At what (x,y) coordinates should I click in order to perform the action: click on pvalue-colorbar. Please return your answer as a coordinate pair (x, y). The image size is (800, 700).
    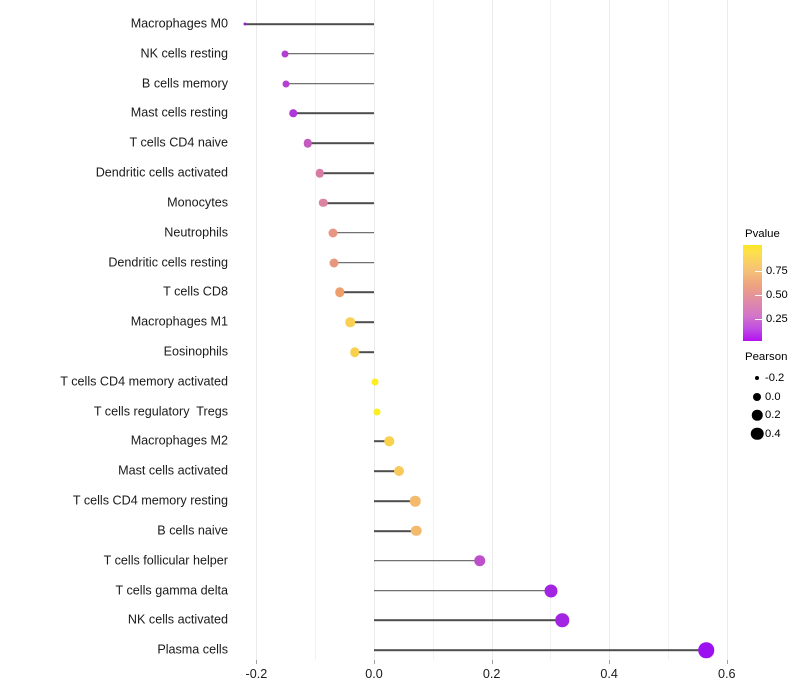
    Looking at the image, I should click on (752, 293).